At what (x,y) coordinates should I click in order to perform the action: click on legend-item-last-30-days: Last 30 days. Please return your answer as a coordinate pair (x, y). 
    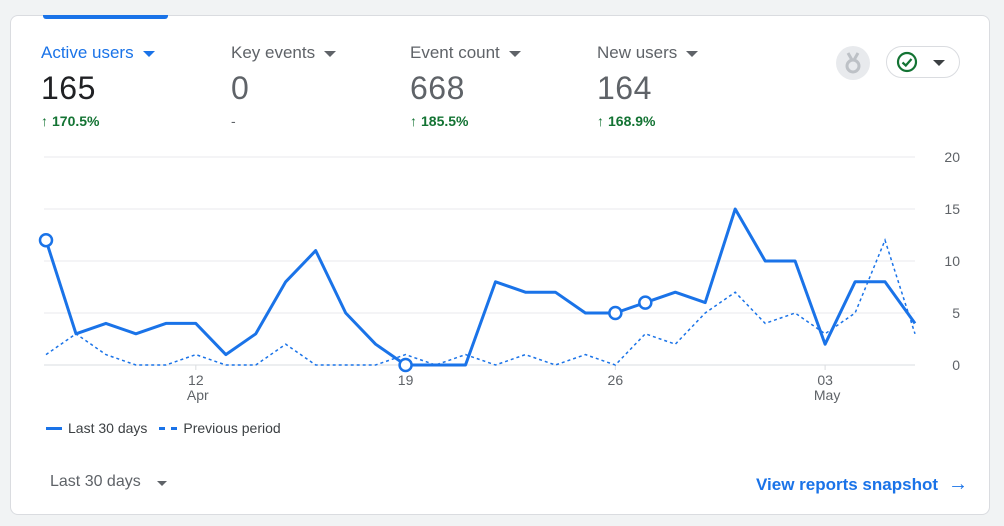
    Looking at the image, I should click on (96, 428).